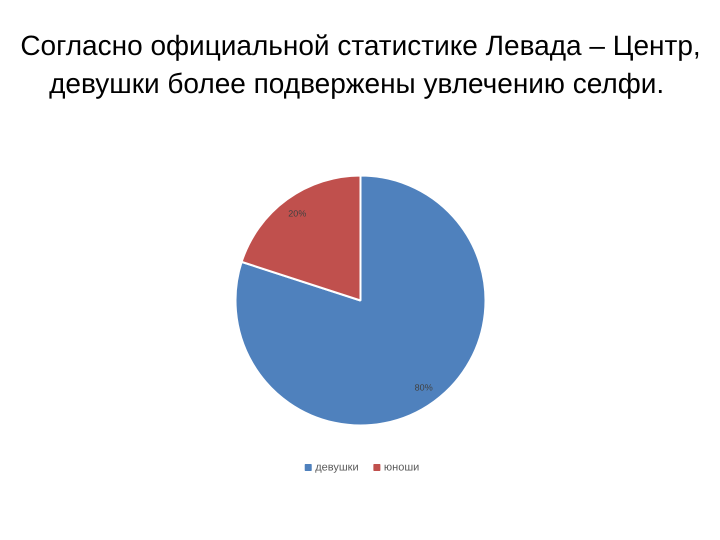 The image size is (720, 540). I want to click on legend-label: девушки, so click(337, 468).